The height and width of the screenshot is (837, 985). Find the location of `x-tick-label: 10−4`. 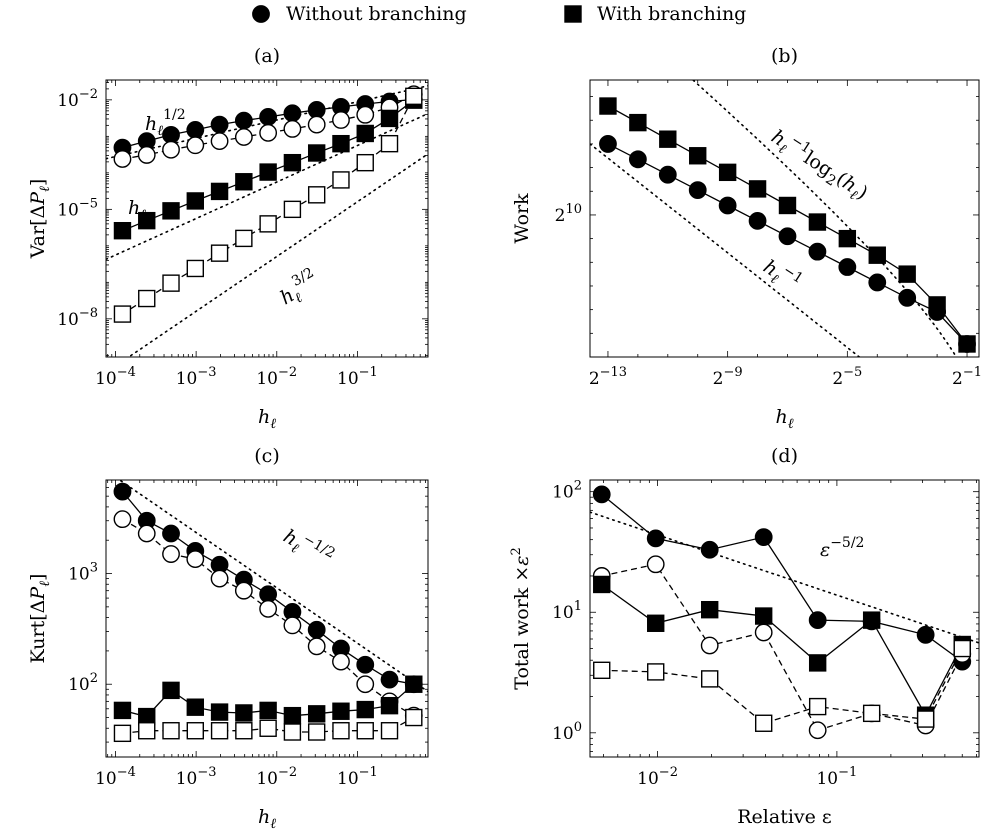

x-tick-label: 10−4 is located at coordinates (115, 777).